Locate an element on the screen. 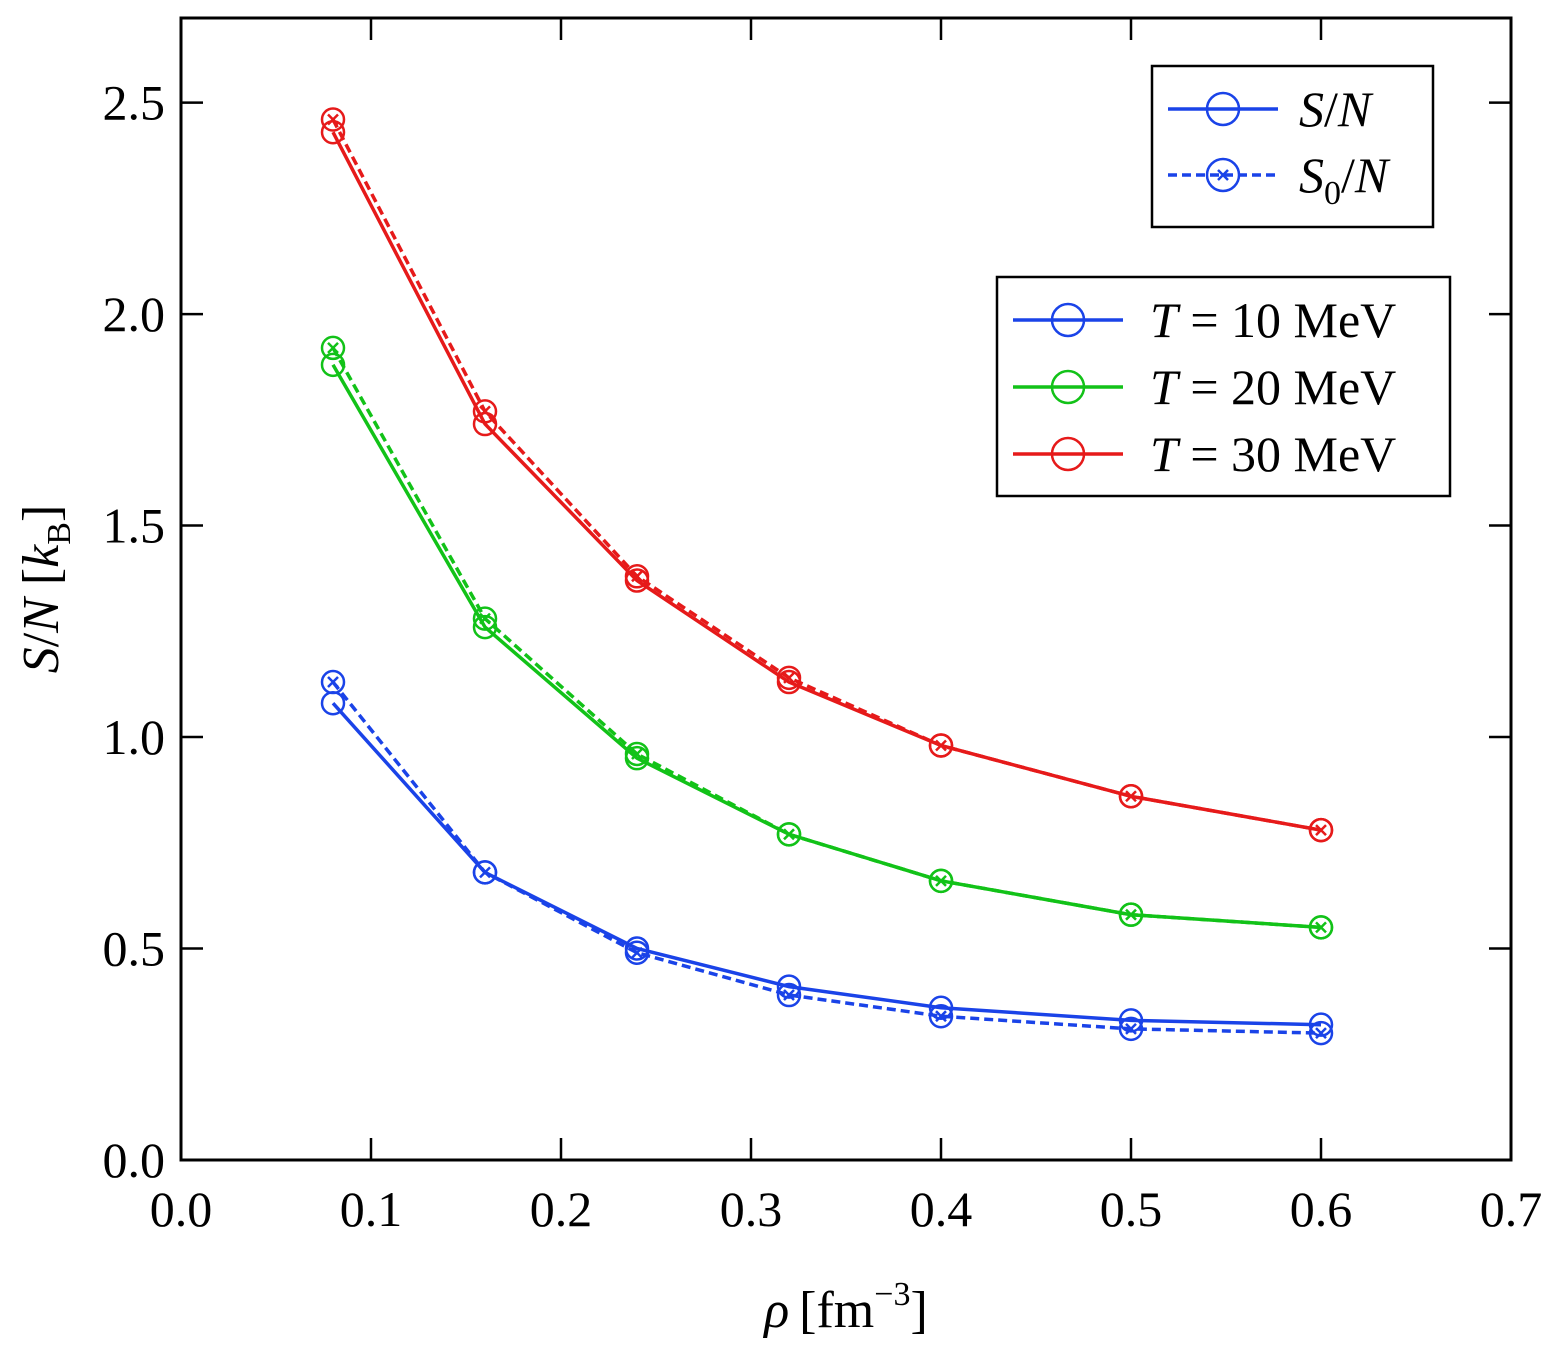 The width and height of the screenshot is (1558, 1357). legend-marker-x is located at coordinates (1223, 175).